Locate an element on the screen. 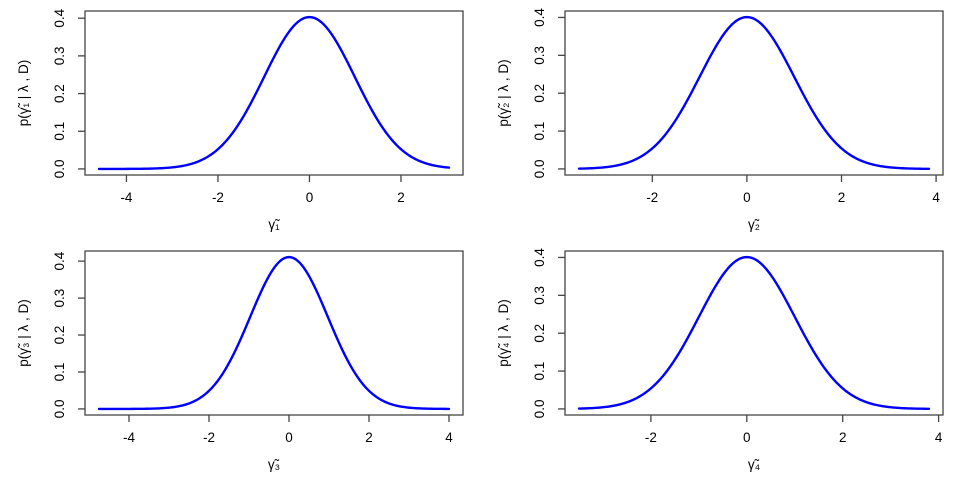 This screenshot has height=480, width=960. y-axis-title: p(γ̃₁ | λ , D) is located at coordinates (23, 93).